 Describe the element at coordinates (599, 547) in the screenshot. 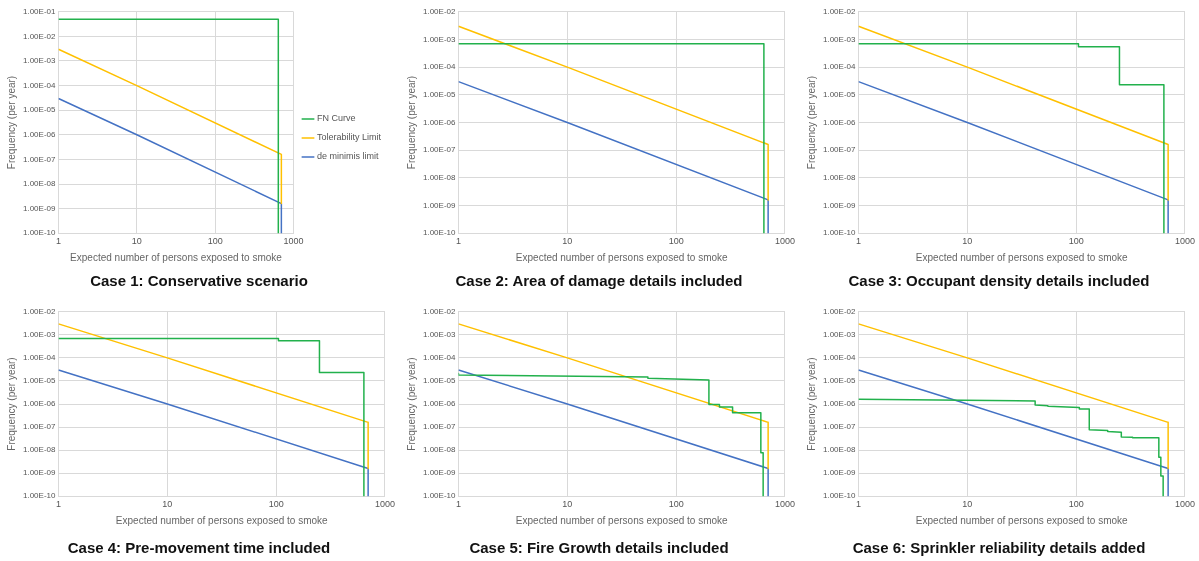

I see `text: Case 5: Fire Growth details included` at that location.